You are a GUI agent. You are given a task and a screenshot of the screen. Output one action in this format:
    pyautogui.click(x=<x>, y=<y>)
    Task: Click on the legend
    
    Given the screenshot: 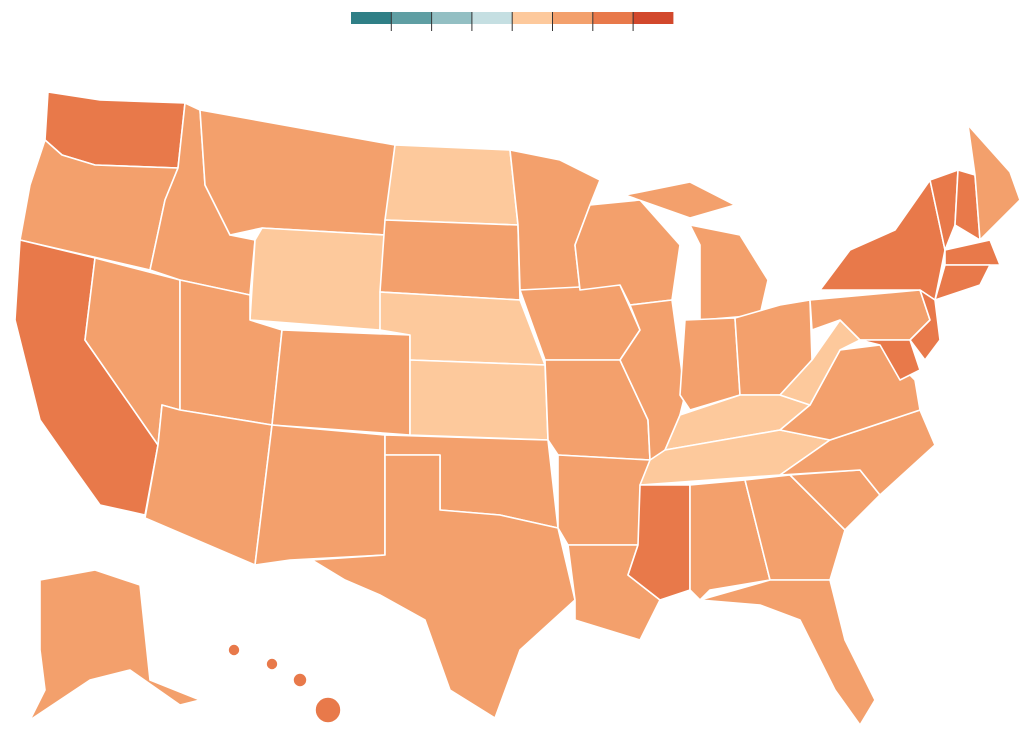 What is the action you would take?
    pyautogui.click(x=512, y=21)
    